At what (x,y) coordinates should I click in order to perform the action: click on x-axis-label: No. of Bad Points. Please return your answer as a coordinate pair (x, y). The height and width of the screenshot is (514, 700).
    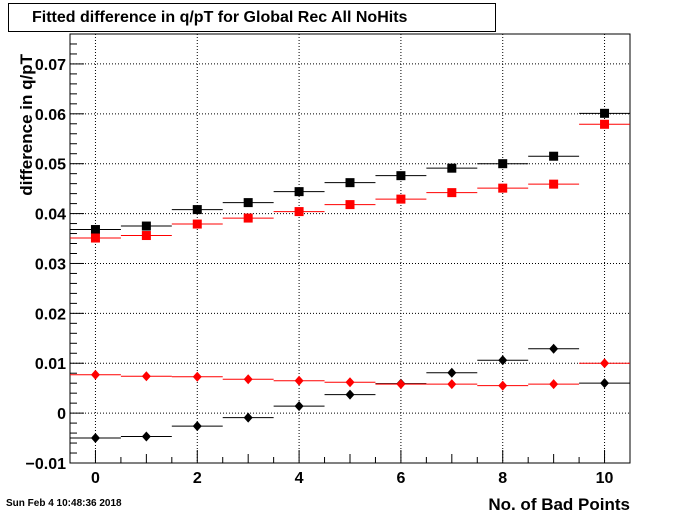
    Looking at the image, I should click on (559, 504).